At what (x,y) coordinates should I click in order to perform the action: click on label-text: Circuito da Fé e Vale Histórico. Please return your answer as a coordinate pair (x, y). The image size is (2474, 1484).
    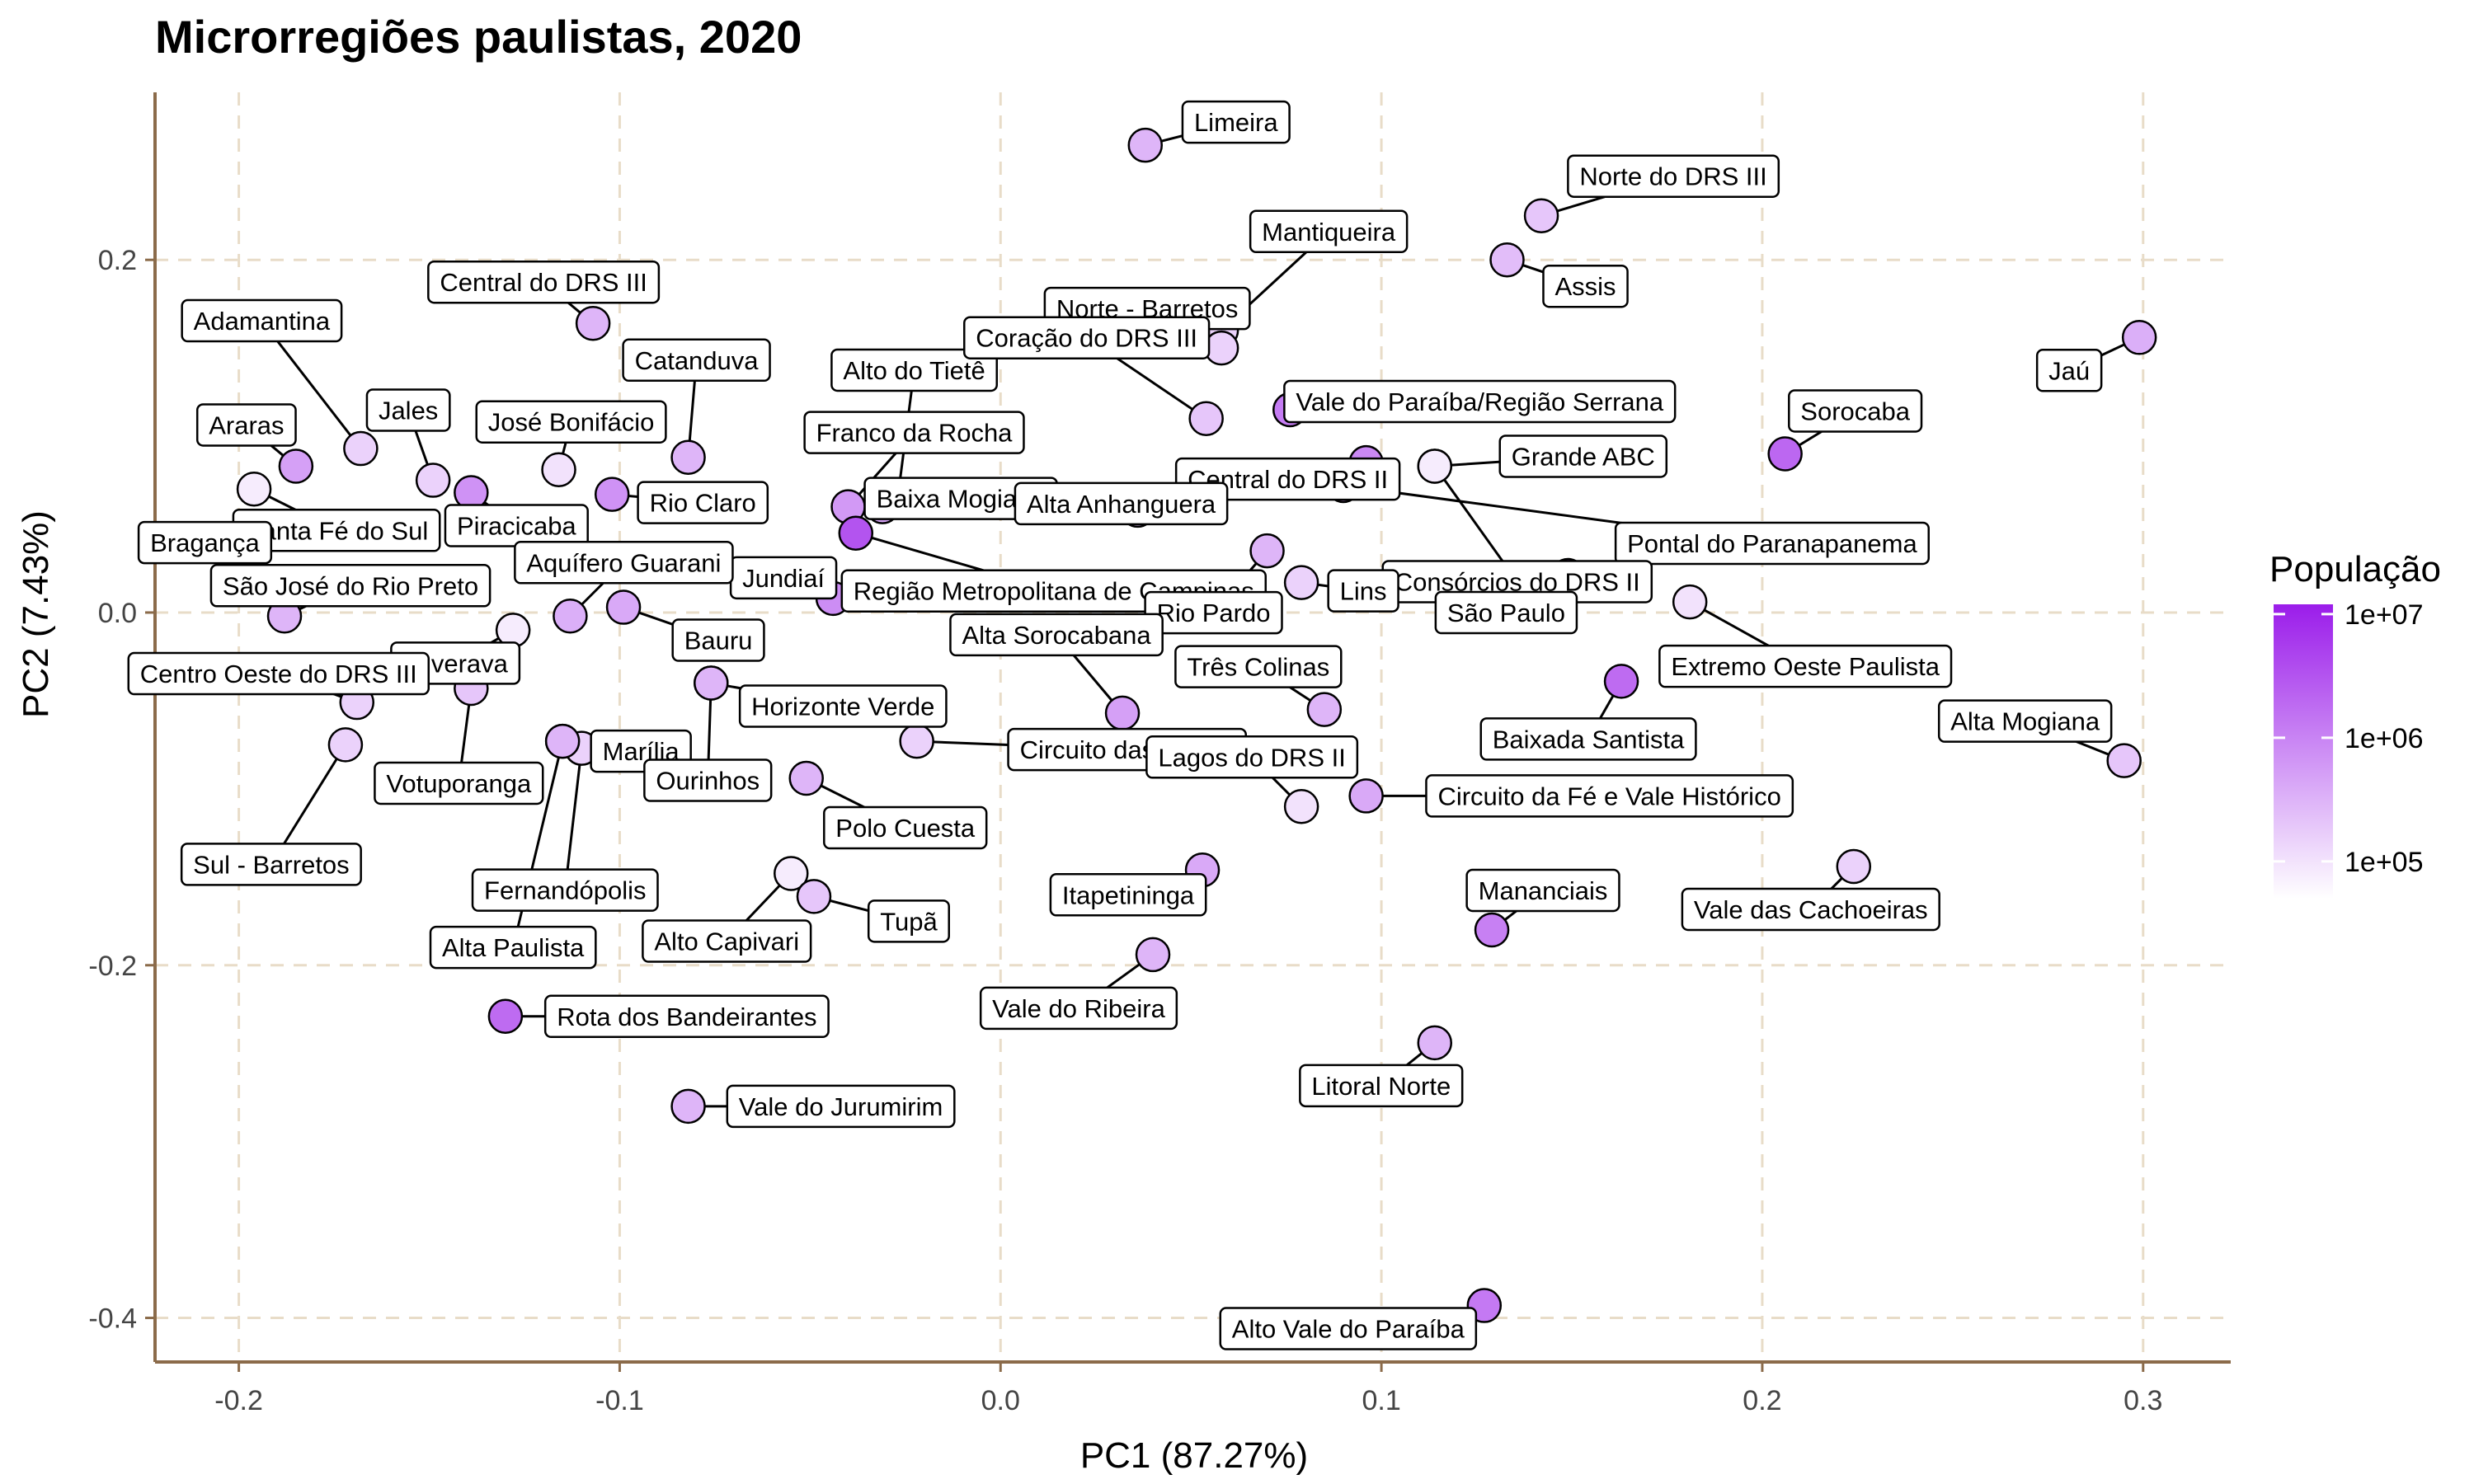
    Looking at the image, I should click on (1608, 796).